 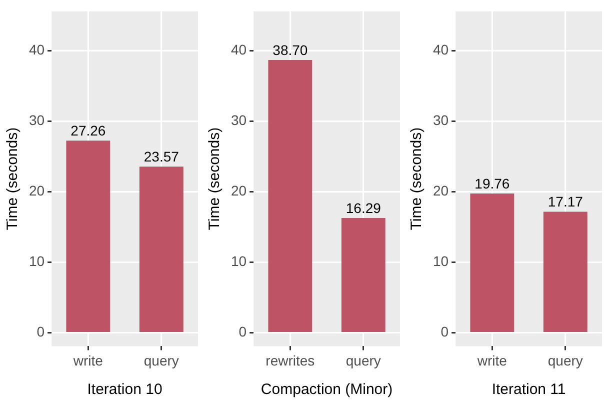 What do you see at coordinates (88, 130) in the screenshot?
I see `data-label: 27.26` at bounding box center [88, 130].